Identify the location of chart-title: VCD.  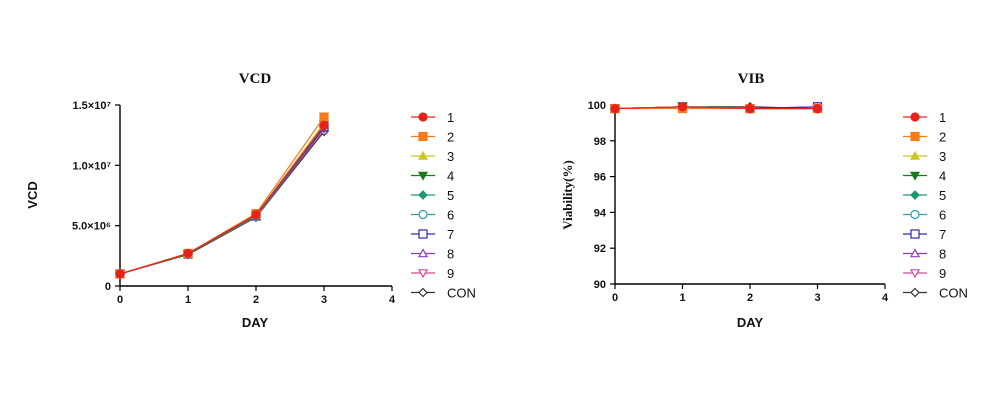
(255, 79).